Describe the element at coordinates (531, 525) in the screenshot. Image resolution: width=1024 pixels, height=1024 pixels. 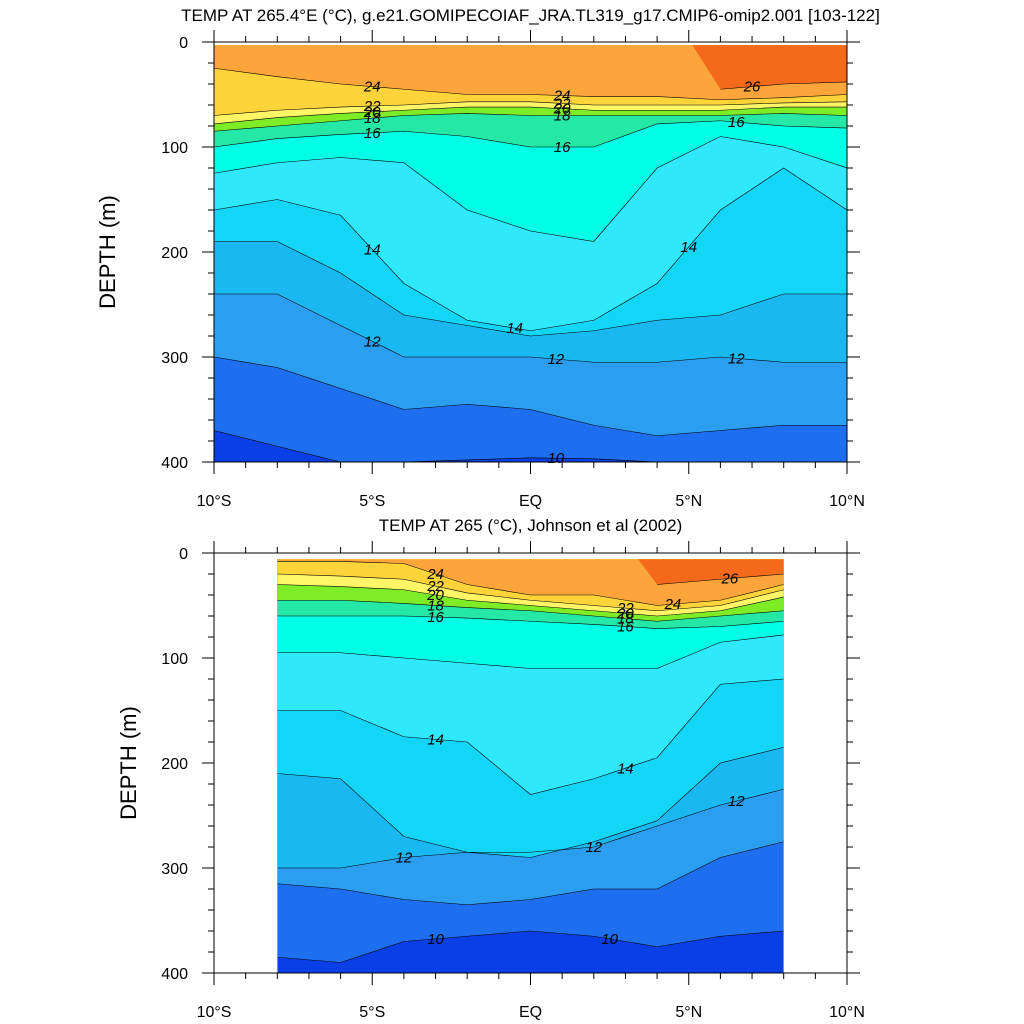
I see `chart-title: TEMP AT 265 (°C), Johnson et al (2002)` at that location.